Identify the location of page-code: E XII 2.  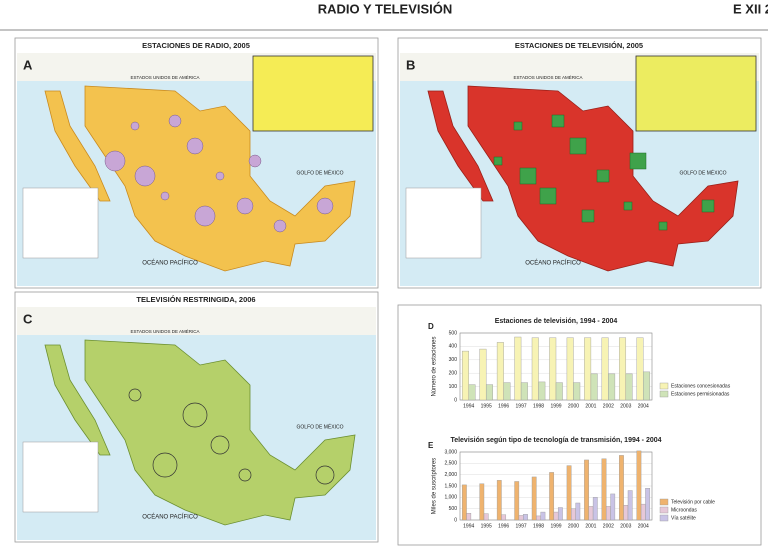
(750, 8).